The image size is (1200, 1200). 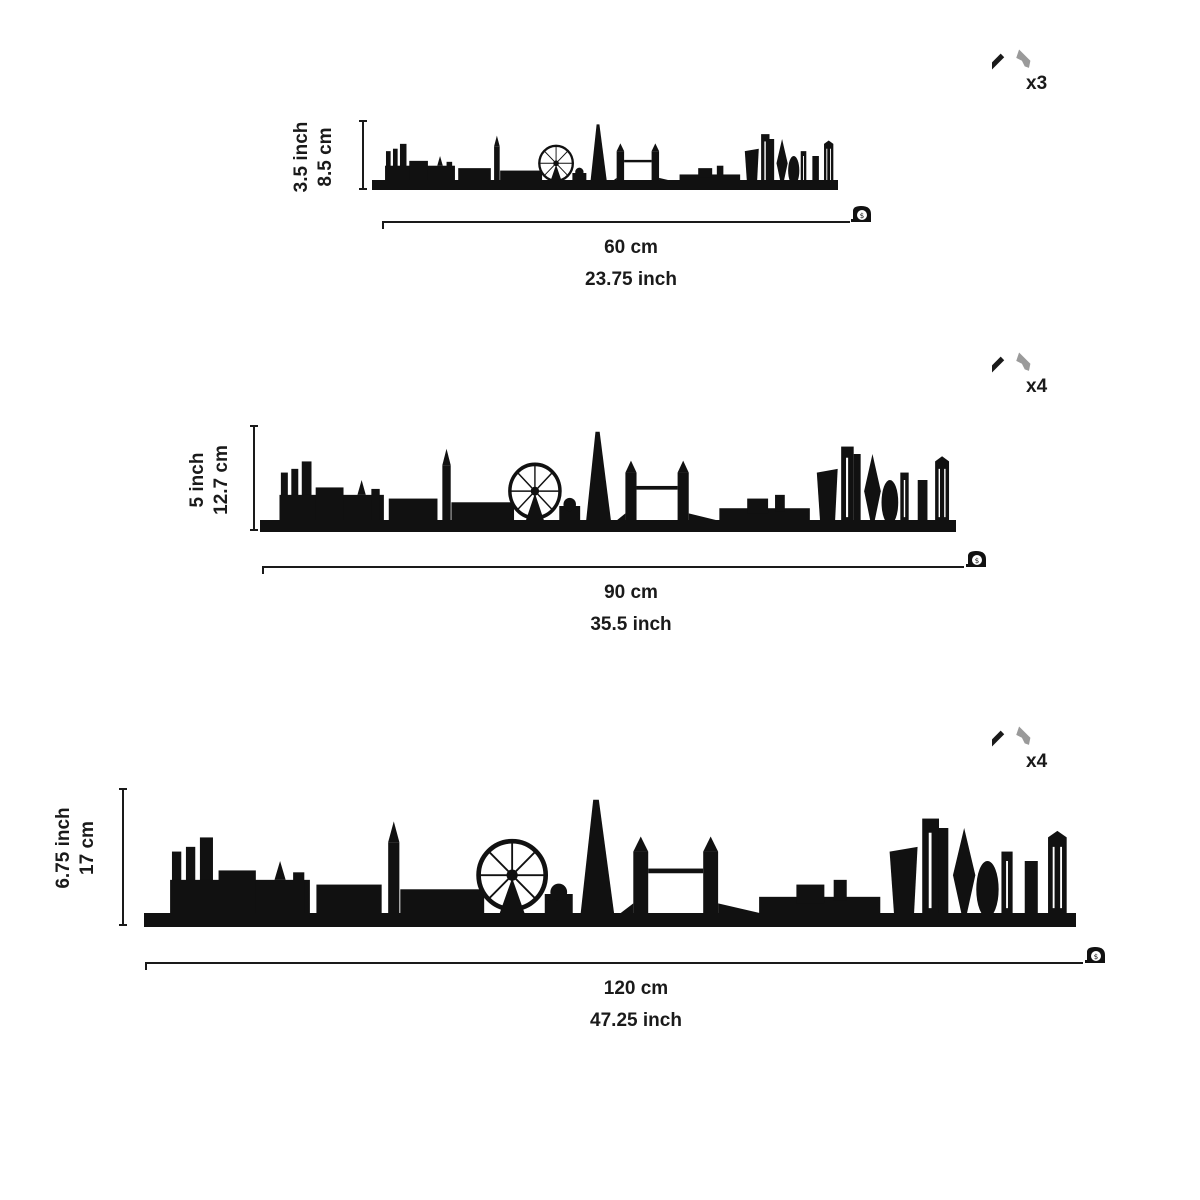 I want to click on height-labels: 3.5 inch 8.5 cm, so click(x=314, y=157).